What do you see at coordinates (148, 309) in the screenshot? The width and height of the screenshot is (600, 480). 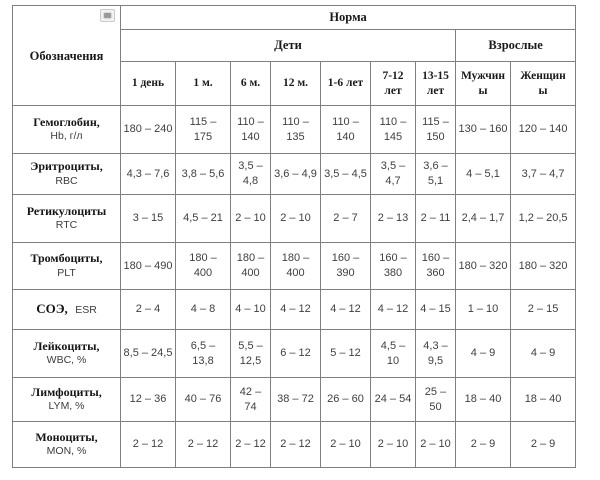 I see `value-cell: 2 – 4` at bounding box center [148, 309].